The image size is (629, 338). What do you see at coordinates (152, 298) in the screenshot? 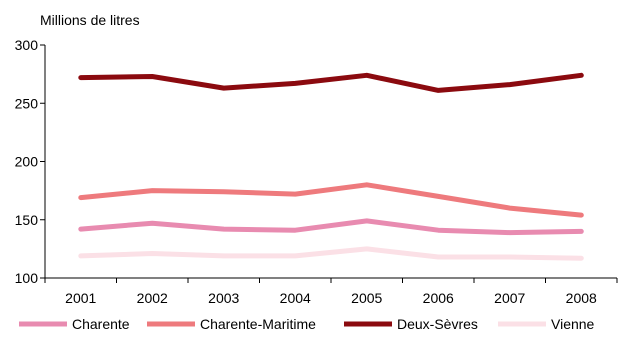
I see `x-tick-label: 2002` at bounding box center [152, 298].